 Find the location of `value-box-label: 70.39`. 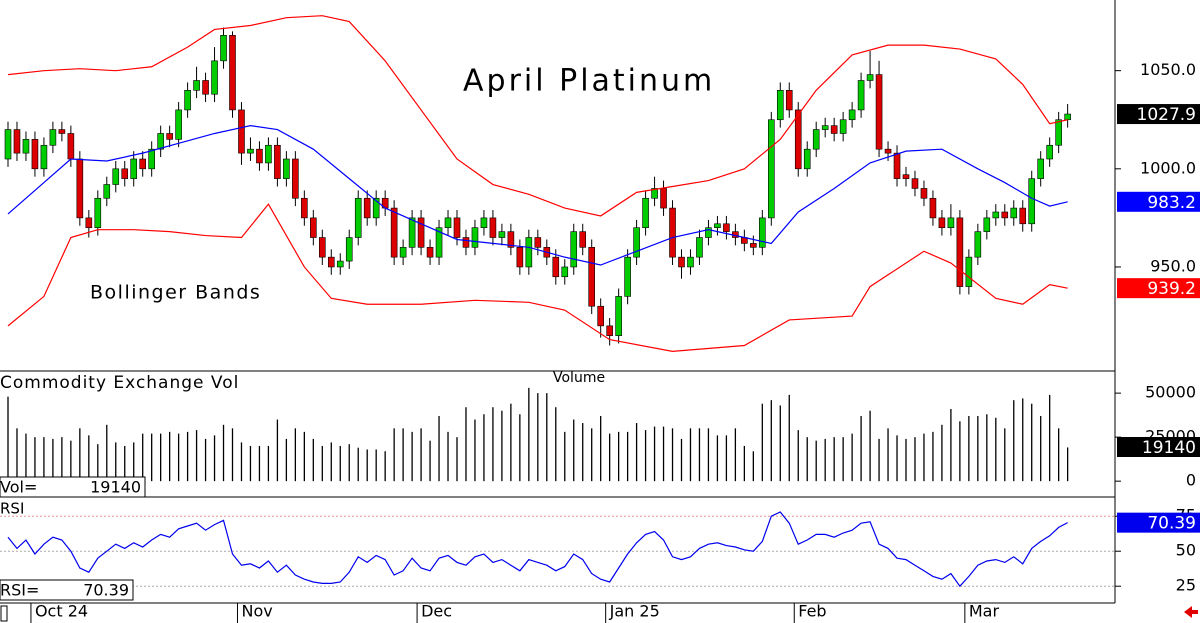

value-box-label: 70.39 is located at coordinates (1171, 524).